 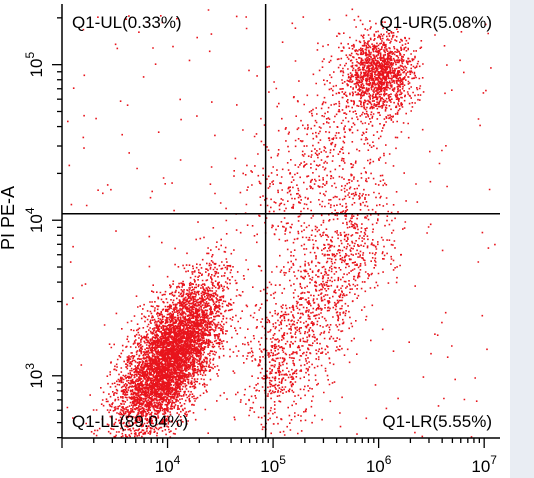 I want to click on x-tick-exponent: 7, so click(x=493, y=460).